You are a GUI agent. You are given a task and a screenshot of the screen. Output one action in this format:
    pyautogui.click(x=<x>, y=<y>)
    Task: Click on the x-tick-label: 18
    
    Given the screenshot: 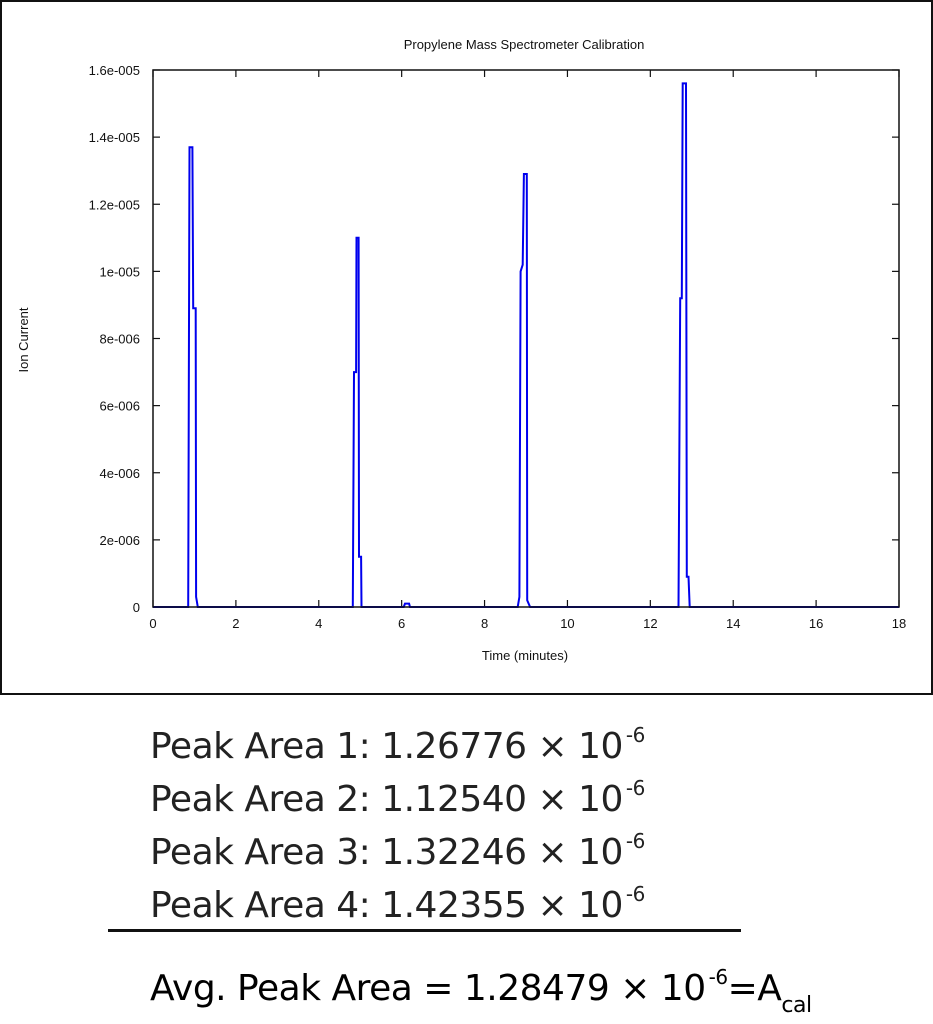 What is the action you would take?
    pyautogui.click(x=899, y=623)
    